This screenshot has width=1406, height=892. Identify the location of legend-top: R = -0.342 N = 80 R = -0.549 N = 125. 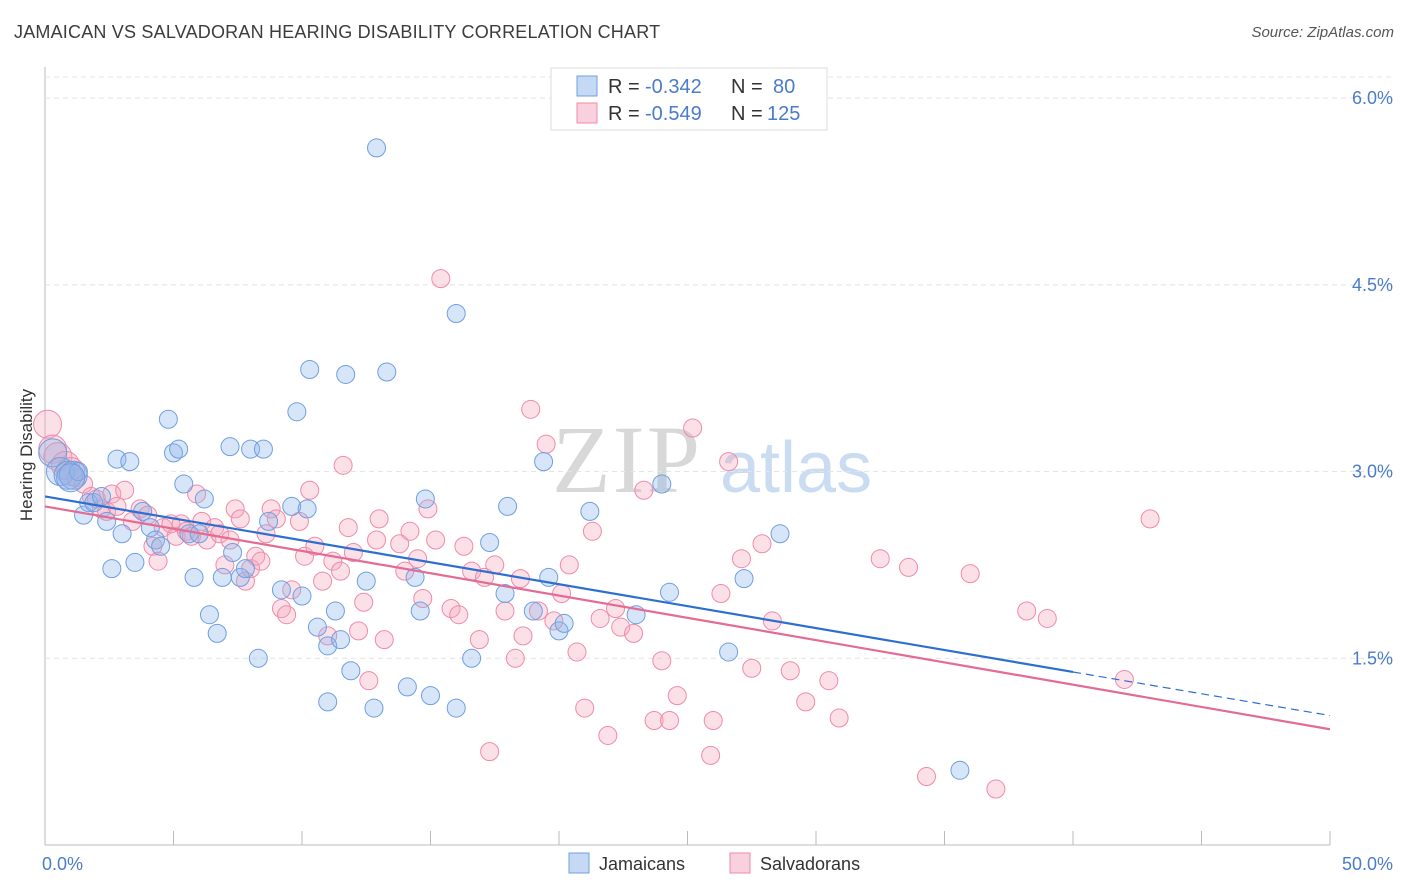
(689, 99).